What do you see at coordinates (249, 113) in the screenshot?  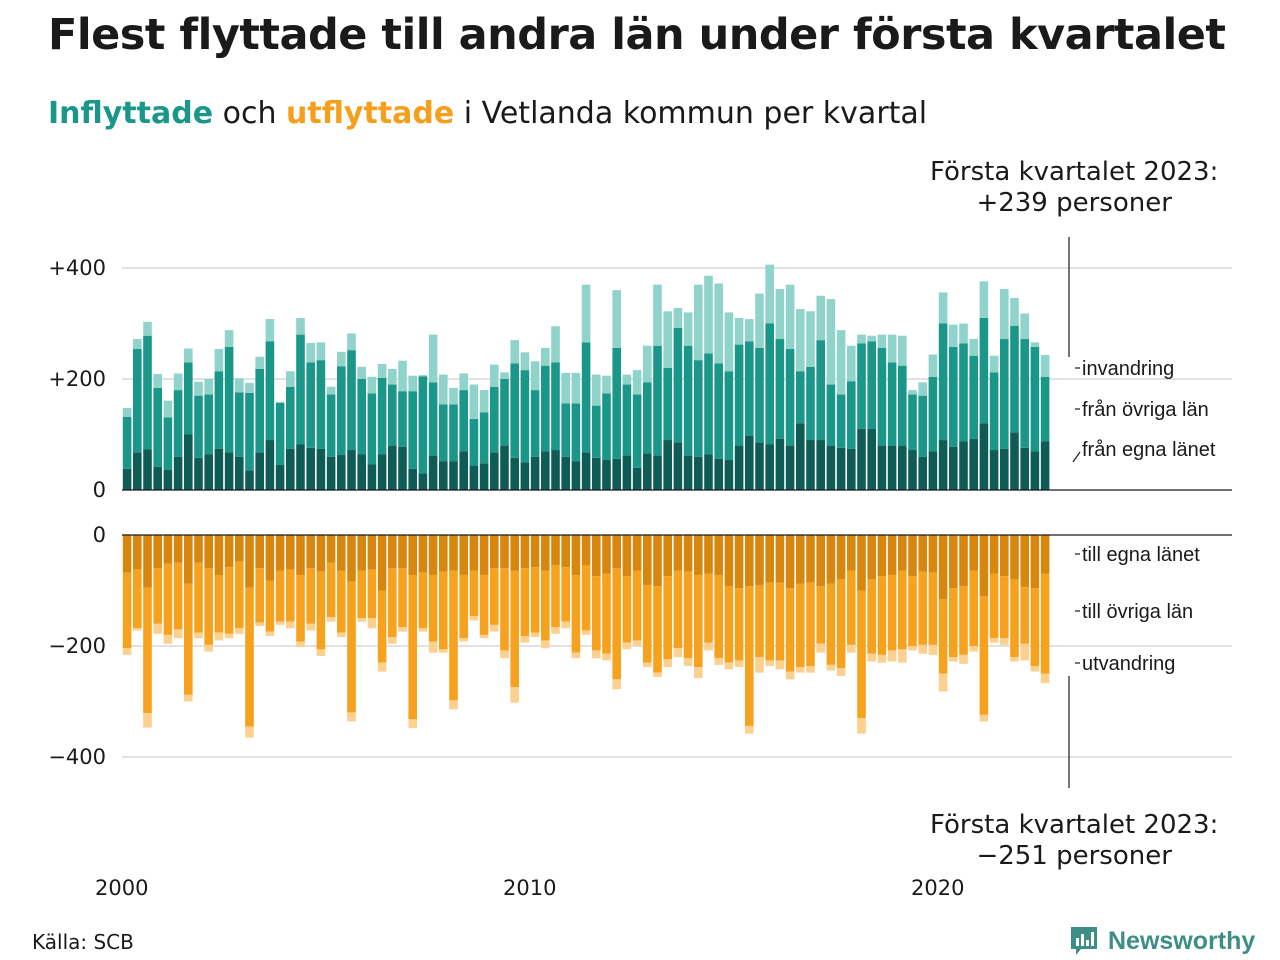 I see `subtitle-connector: och` at bounding box center [249, 113].